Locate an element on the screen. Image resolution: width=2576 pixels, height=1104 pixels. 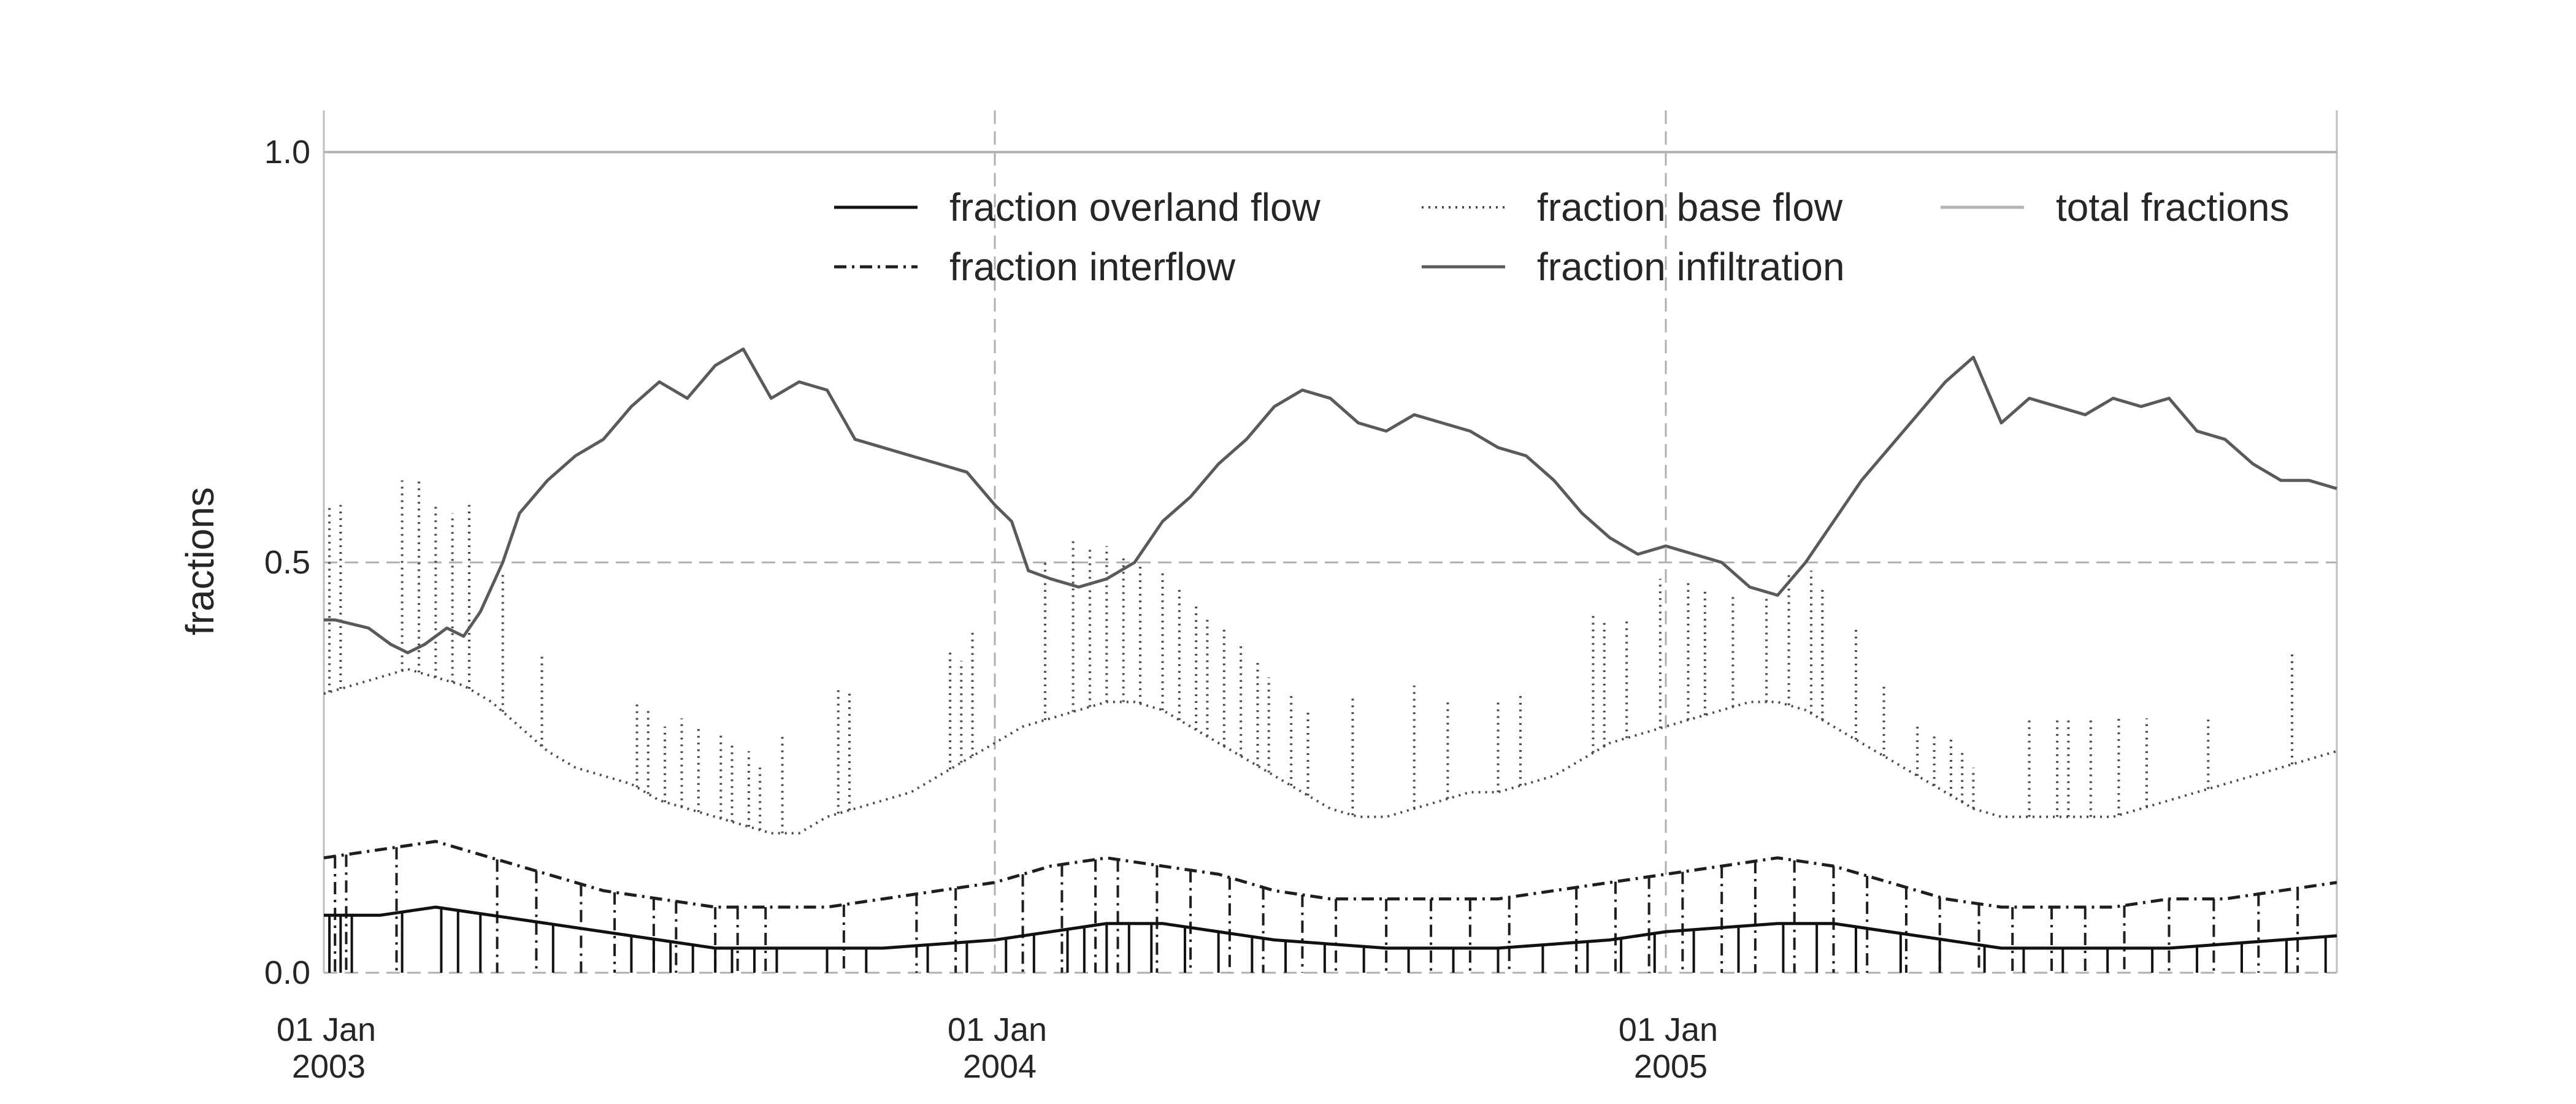
x-tick-label-0-line2: 2003 is located at coordinates (329, 1066).